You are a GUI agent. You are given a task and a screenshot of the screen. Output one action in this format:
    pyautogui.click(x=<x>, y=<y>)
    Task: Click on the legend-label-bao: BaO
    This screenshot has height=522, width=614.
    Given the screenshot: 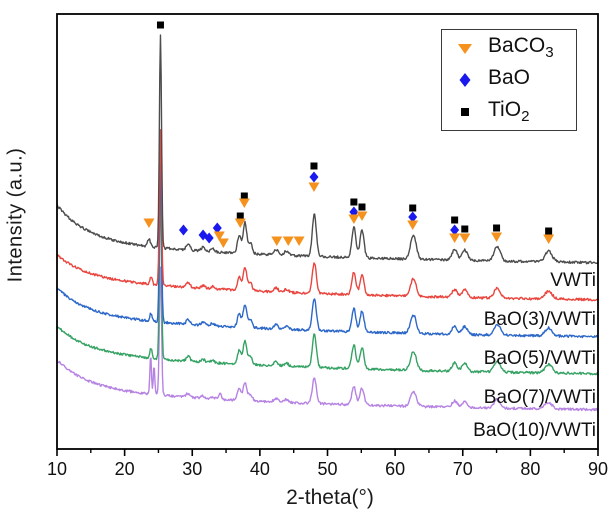 What is the action you would take?
    pyautogui.click(x=509, y=78)
    